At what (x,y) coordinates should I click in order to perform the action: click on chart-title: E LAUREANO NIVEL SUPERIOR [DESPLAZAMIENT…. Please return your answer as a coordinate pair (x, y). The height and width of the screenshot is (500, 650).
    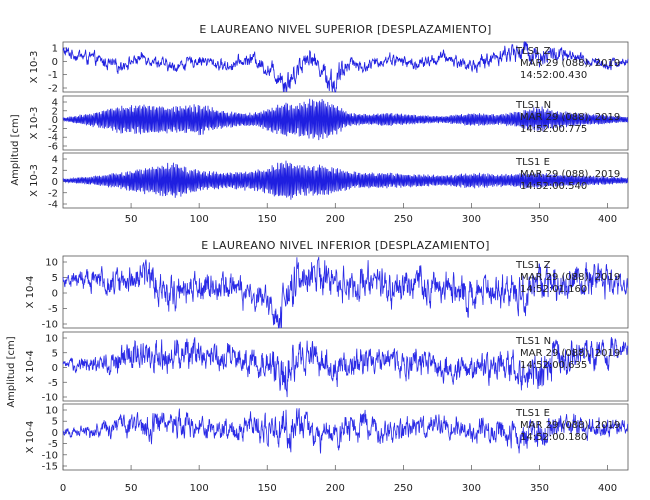
    Looking at the image, I should click on (345, 29).